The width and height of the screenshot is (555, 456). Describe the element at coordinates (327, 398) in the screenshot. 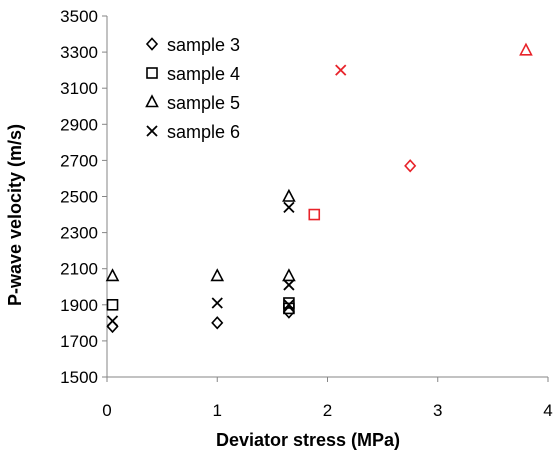

I see `x-axis-ticks: 0 1 2 3 4` at that location.